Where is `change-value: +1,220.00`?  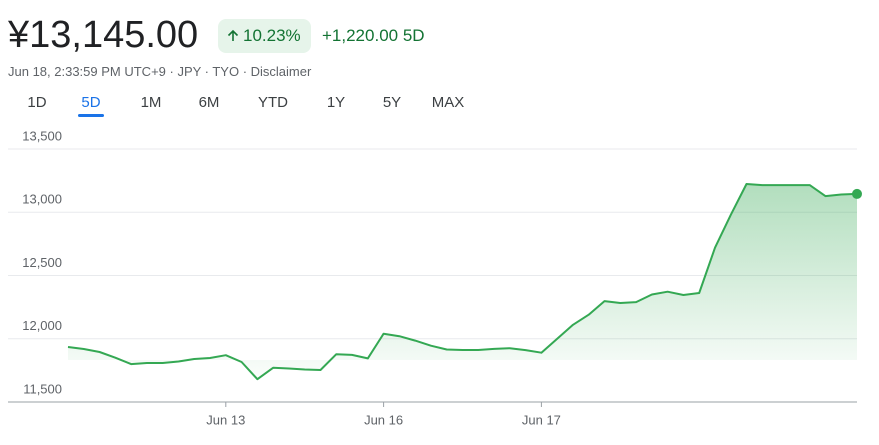 change-value: +1,220.00 is located at coordinates (360, 35).